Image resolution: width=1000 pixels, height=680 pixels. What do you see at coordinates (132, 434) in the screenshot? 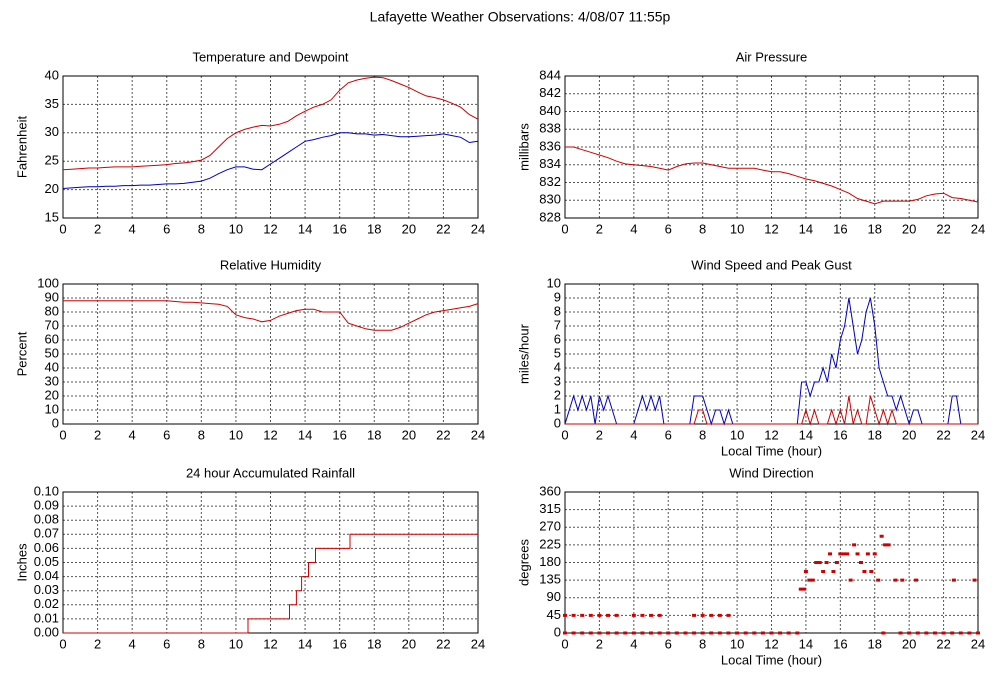
I see `x-tick-label: 4` at bounding box center [132, 434].